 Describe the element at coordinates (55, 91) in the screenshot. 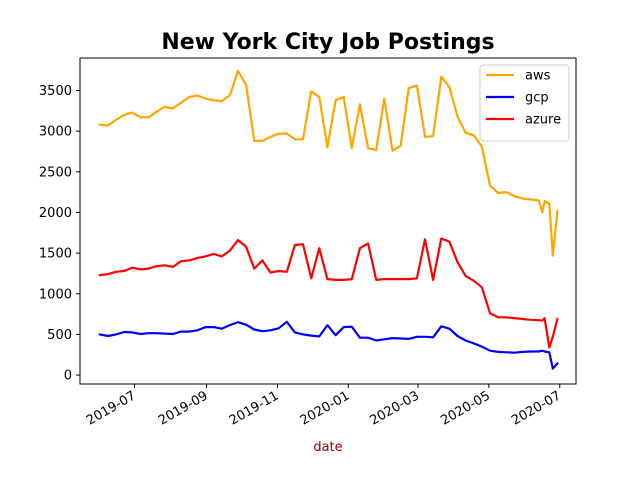

I see `y-tick-label: 3500` at that location.